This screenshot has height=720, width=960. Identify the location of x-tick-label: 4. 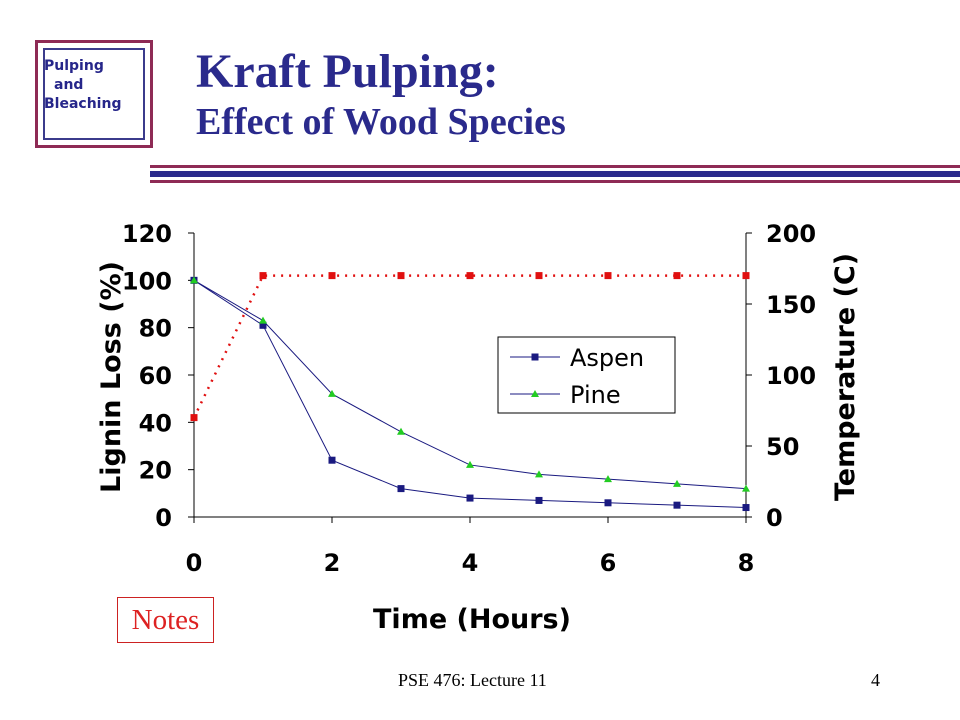
(470, 563).